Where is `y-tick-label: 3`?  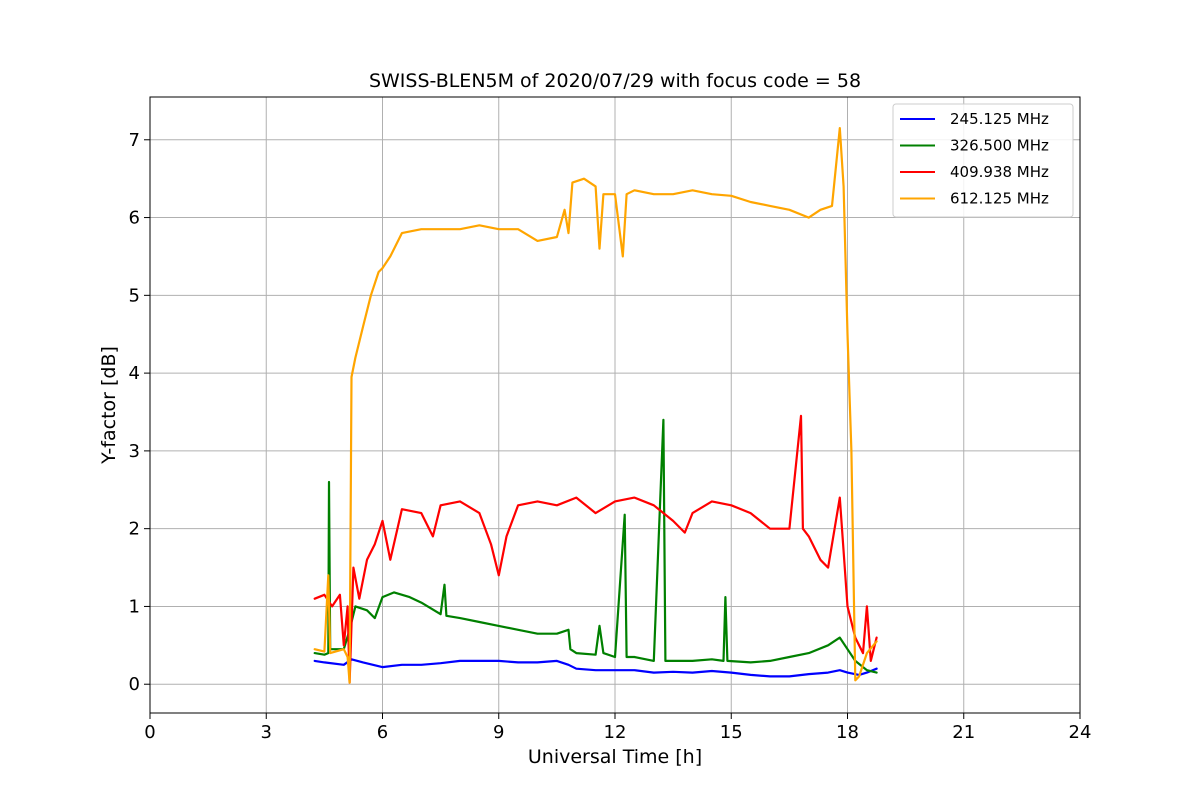
y-tick-label: 3 is located at coordinates (134, 451).